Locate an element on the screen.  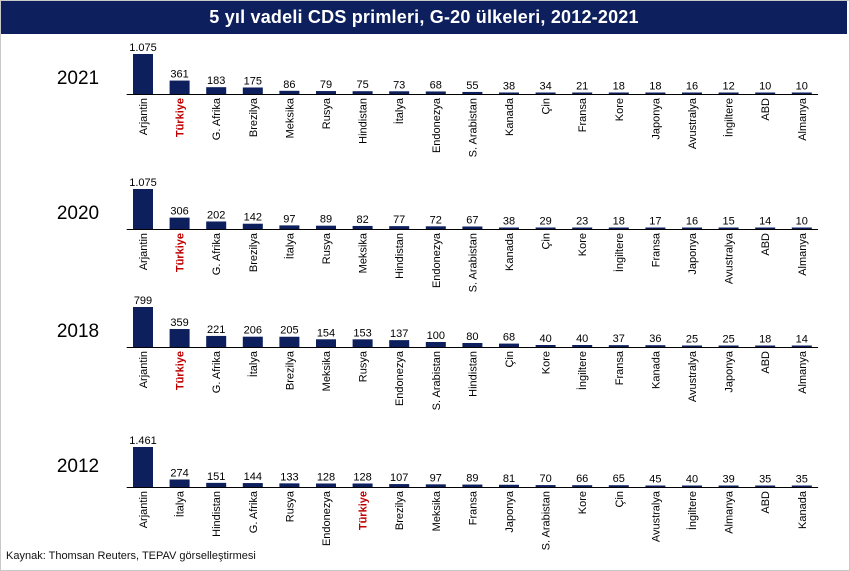
data-label: 72 is located at coordinates (436, 220).